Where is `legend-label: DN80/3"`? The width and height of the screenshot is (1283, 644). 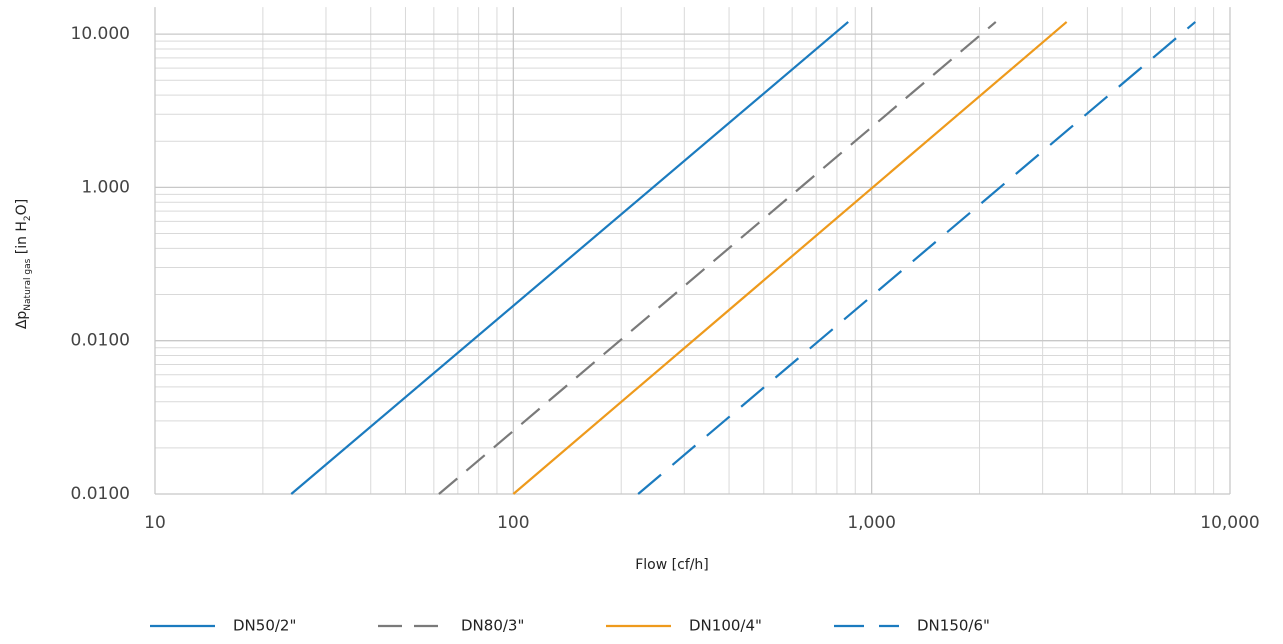
legend-label: DN80/3" is located at coordinates (492, 626).